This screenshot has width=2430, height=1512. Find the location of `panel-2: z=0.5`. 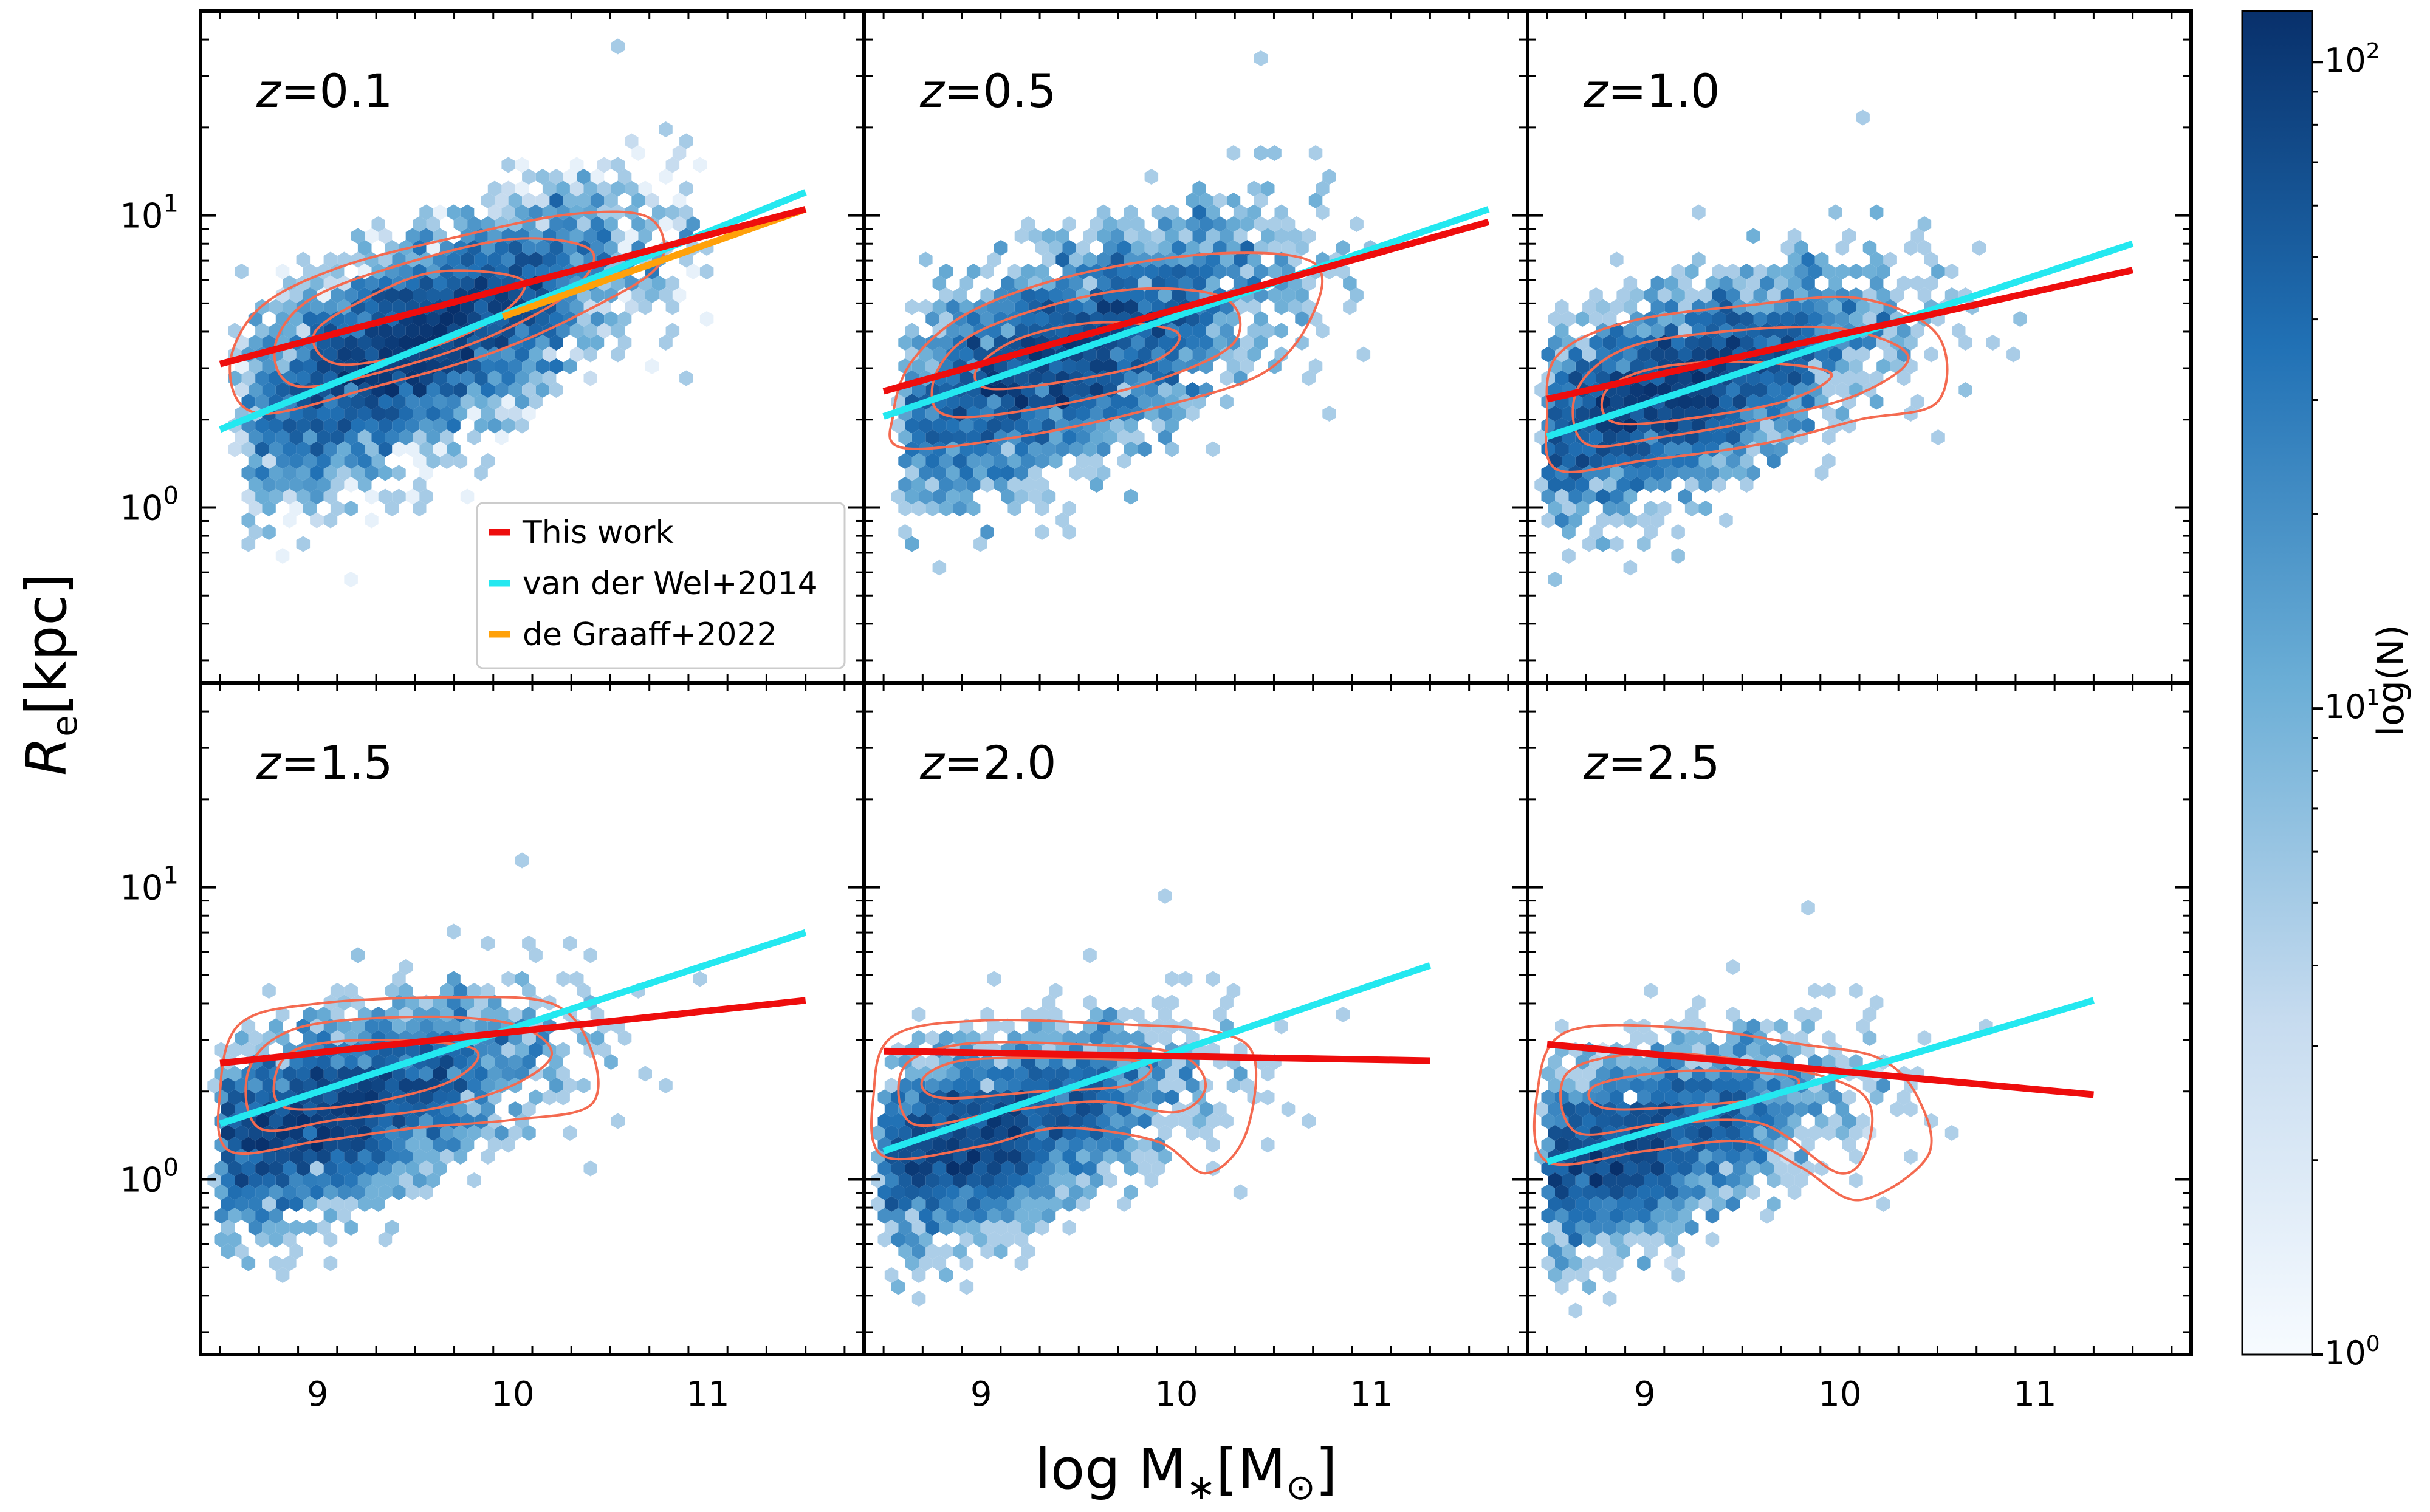

panel-2: z=0.5 is located at coordinates (1195, 347).